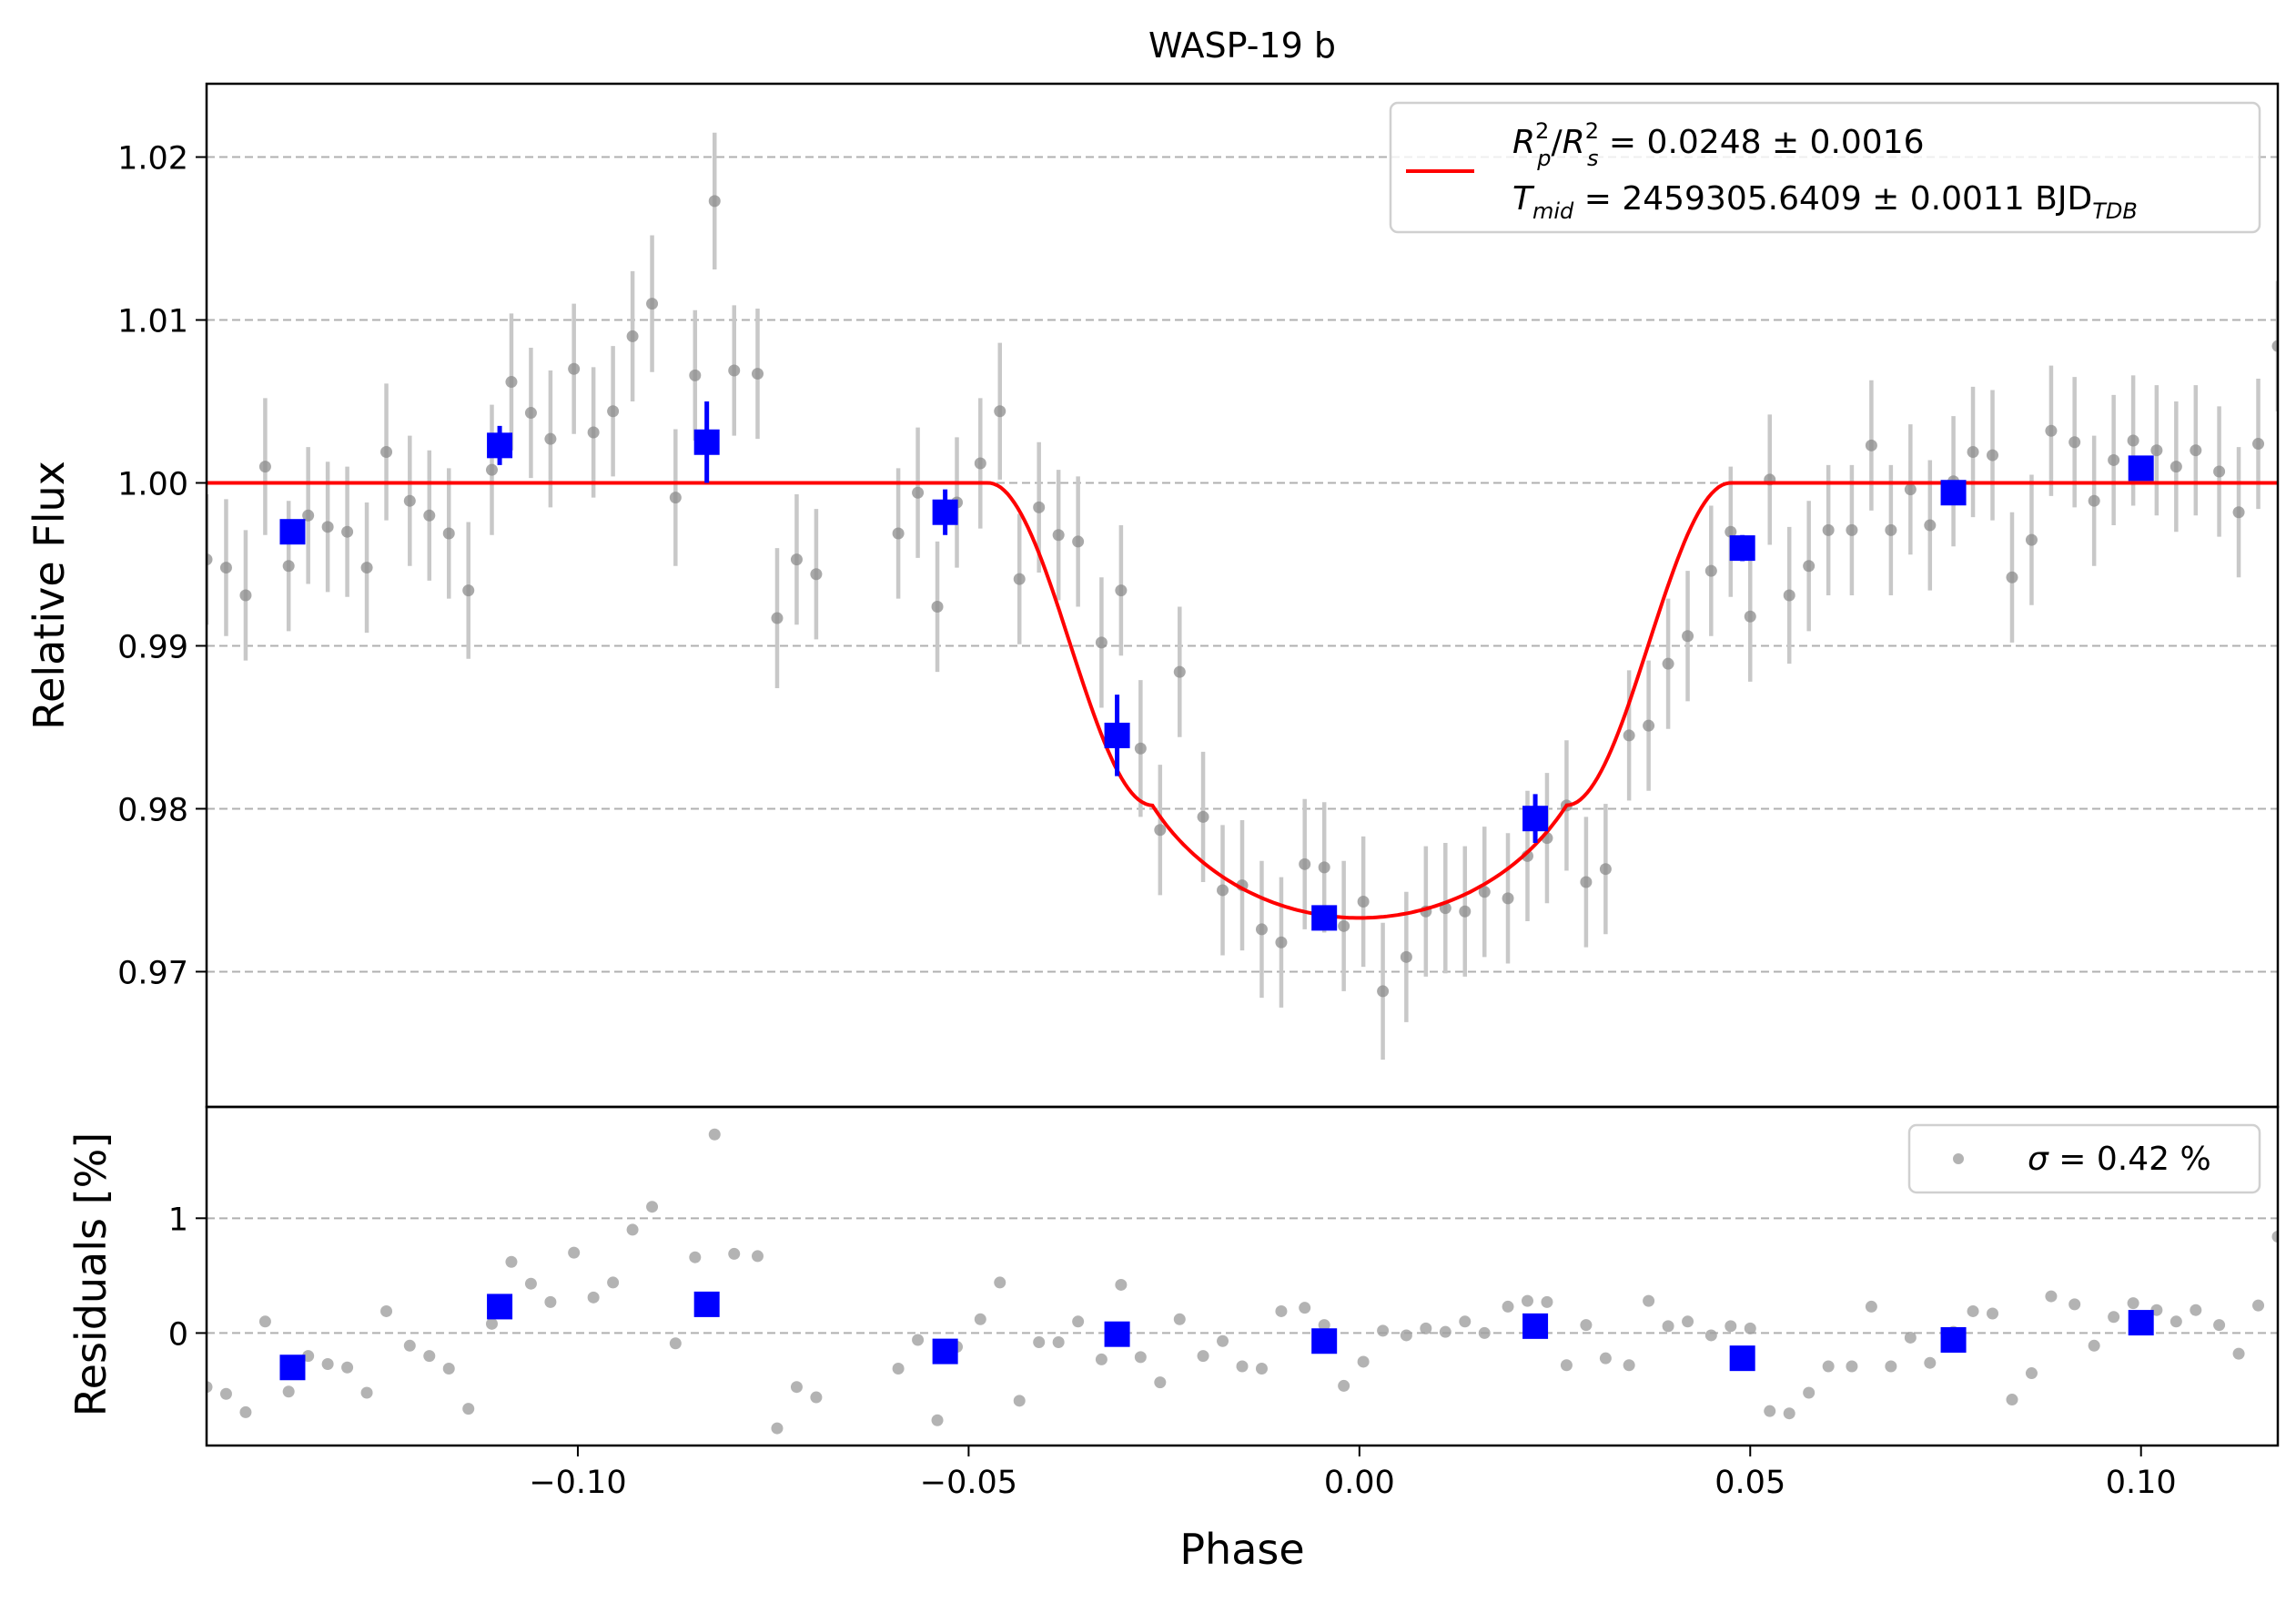 The image size is (2296, 1603). What do you see at coordinates (153, 810) in the screenshot?
I see `flux-y-tick-label: 0.98` at bounding box center [153, 810].